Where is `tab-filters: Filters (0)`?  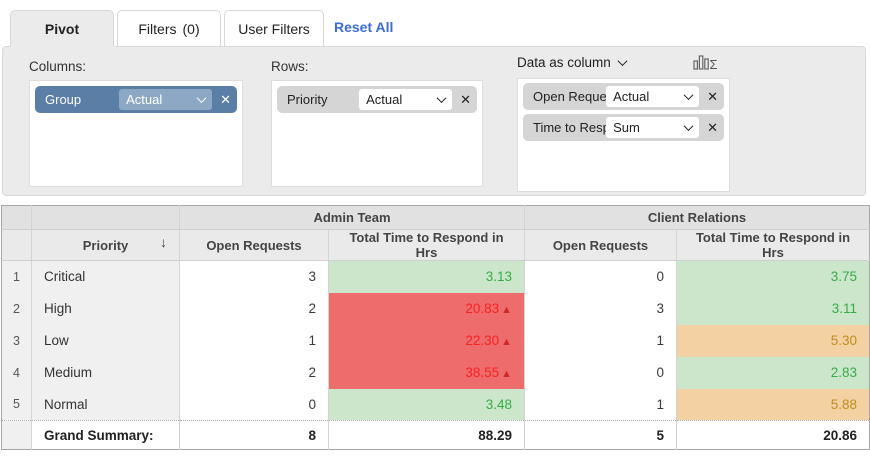 tab-filters: Filters (0) is located at coordinates (169, 28).